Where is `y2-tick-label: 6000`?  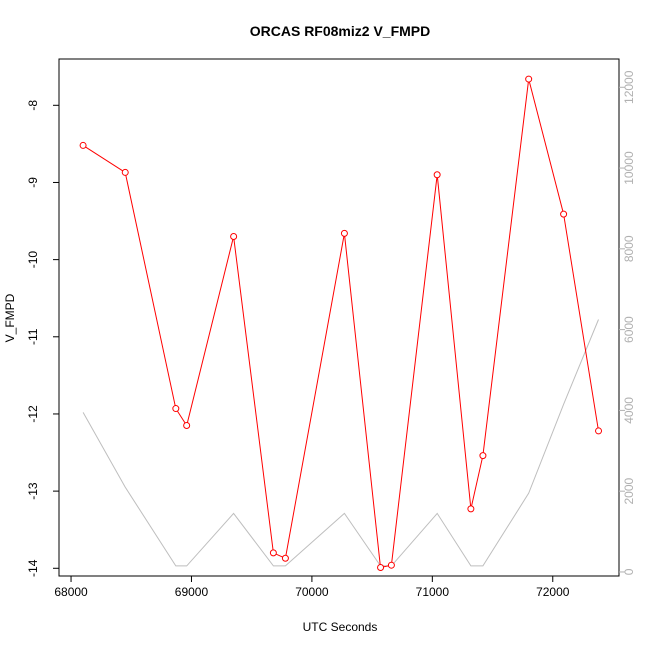 y2-tick-label: 6000 is located at coordinates (629, 329).